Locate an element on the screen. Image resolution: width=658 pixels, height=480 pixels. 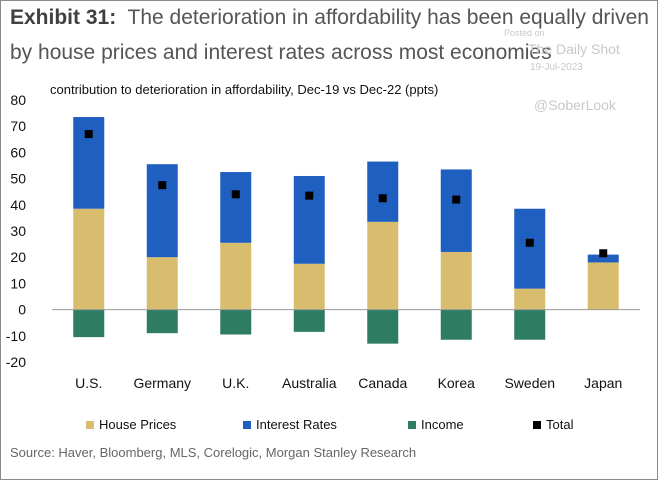
x-tick-label: U.K. is located at coordinates (235, 383).